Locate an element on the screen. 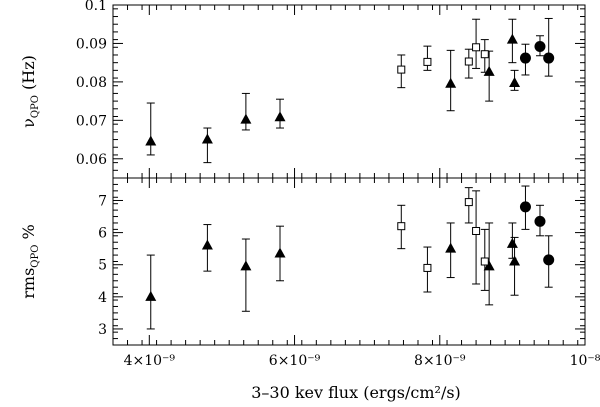 The image size is (600, 407). y-tick-label: 0.08 is located at coordinates (91, 83).